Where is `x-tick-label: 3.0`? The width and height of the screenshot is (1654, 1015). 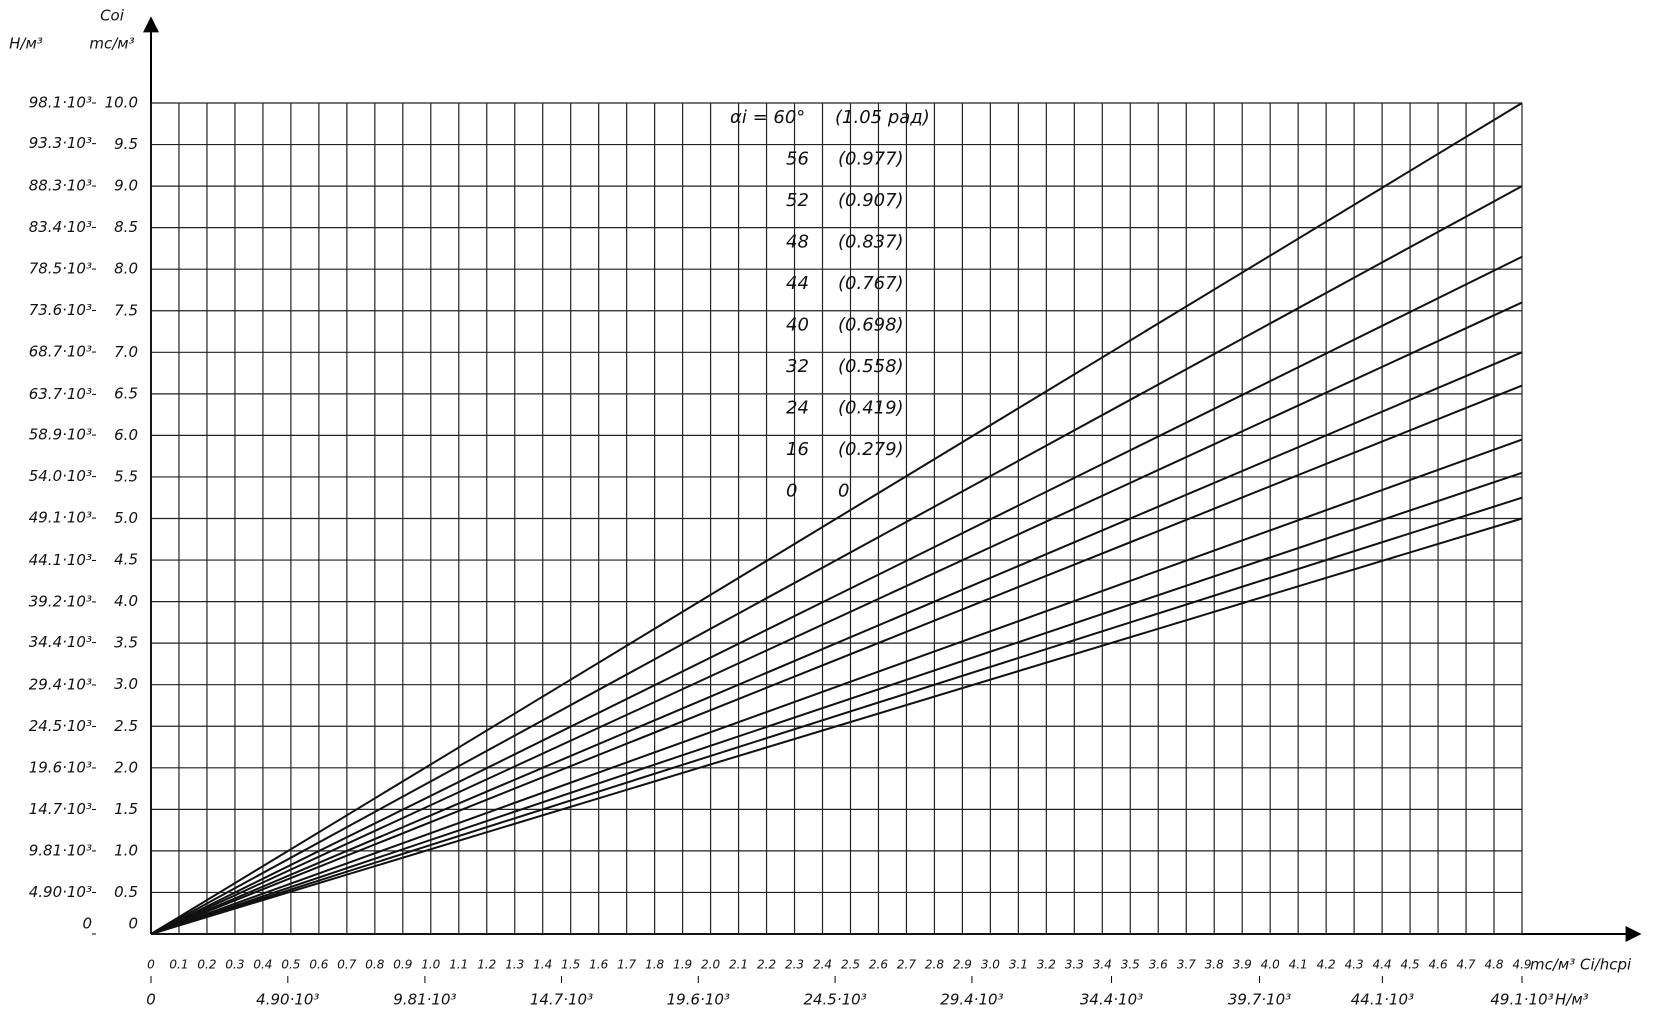 x-tick-label: 3.0 is located at coordinates (990, 965).